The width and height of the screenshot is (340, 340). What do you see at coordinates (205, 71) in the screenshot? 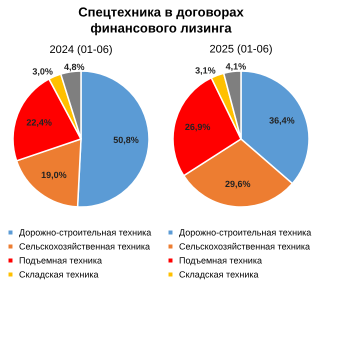
I see `data-label: 3,1%` at bounding box center [205, 71].